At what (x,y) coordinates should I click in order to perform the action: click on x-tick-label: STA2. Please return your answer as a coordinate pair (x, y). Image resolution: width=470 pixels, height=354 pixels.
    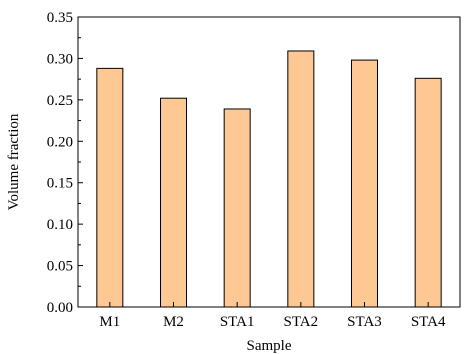
    Looking at the image, I should click on (301, 322).